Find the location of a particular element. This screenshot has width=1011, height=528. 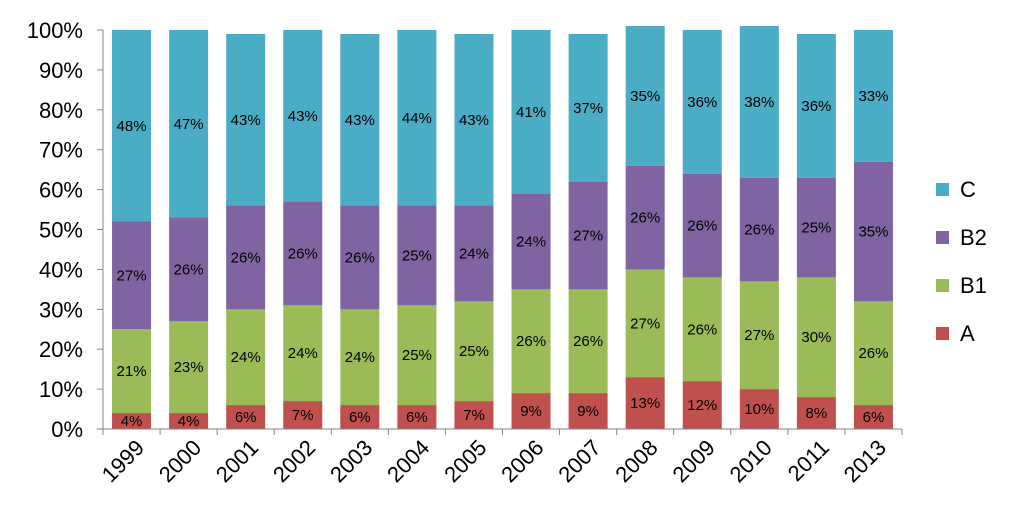

bar-segment-b2-2003 is located at coordinates (360, 257).